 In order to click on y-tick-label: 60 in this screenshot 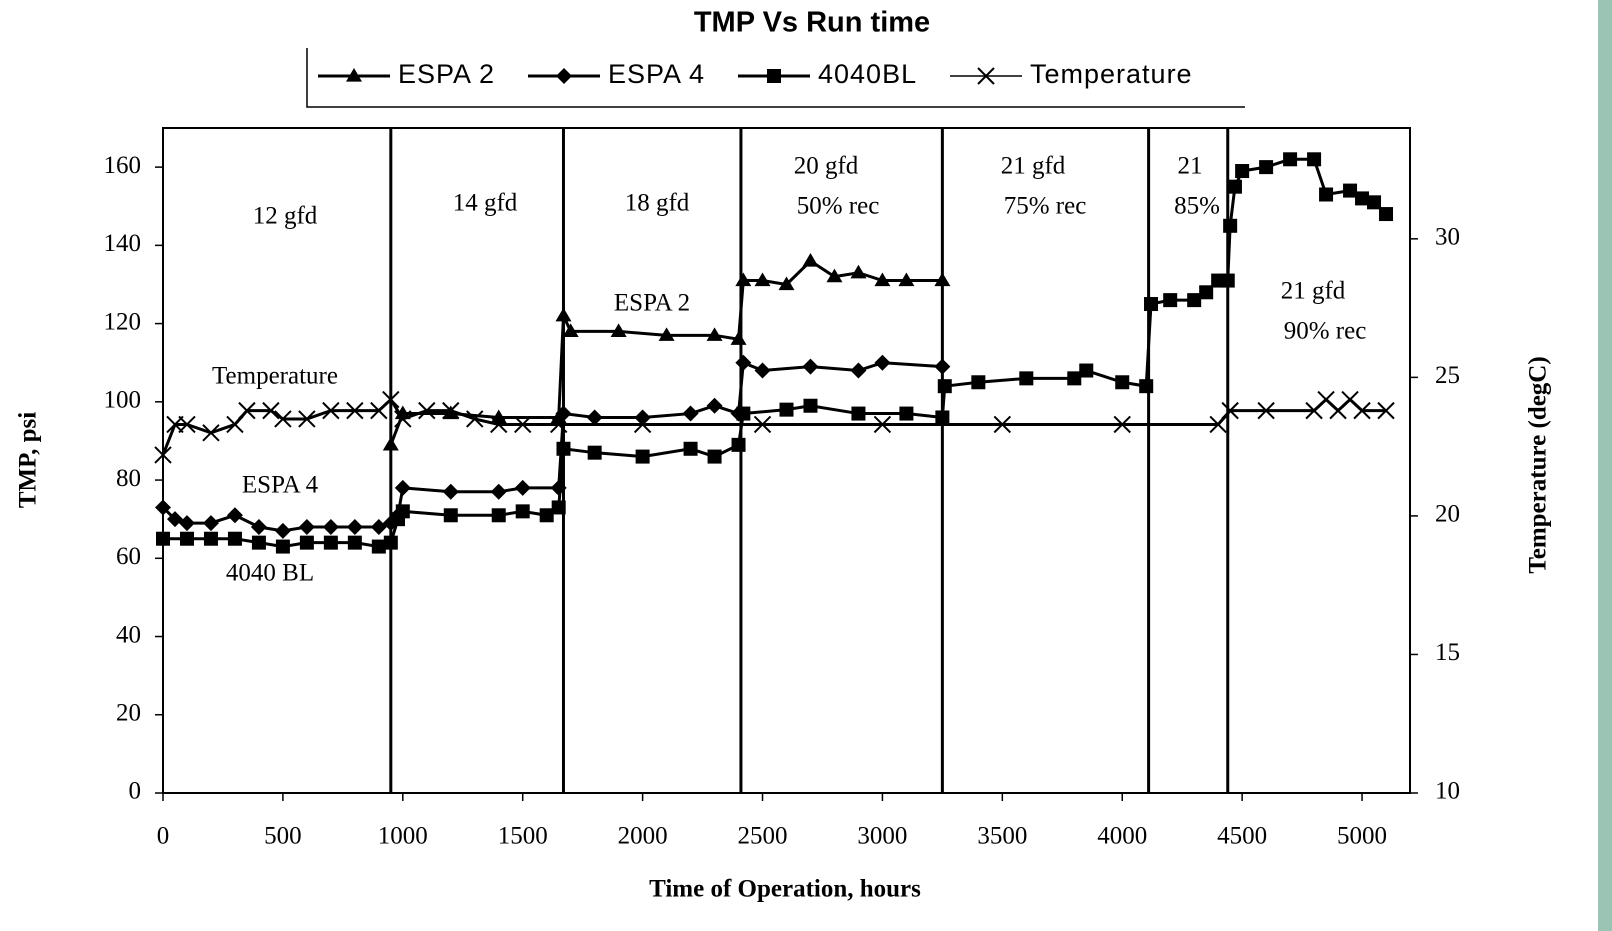, I will do `click(128, 556)`.